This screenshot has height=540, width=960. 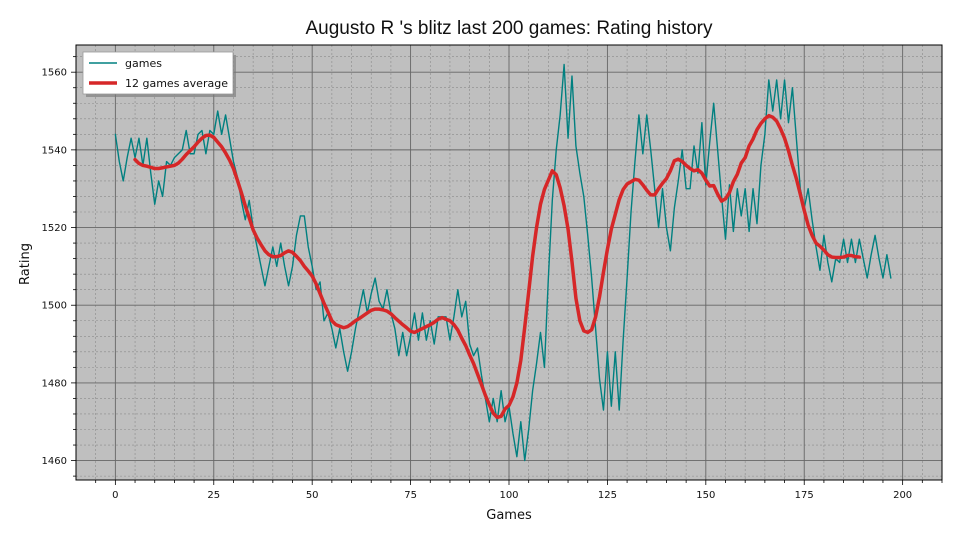 I want to click on y-tick-label: 1540, so click(x=54, y=150).